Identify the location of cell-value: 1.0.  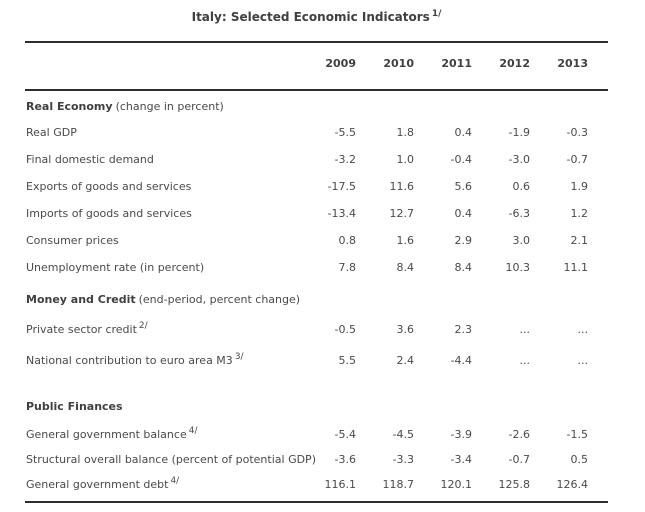
(405, 159).